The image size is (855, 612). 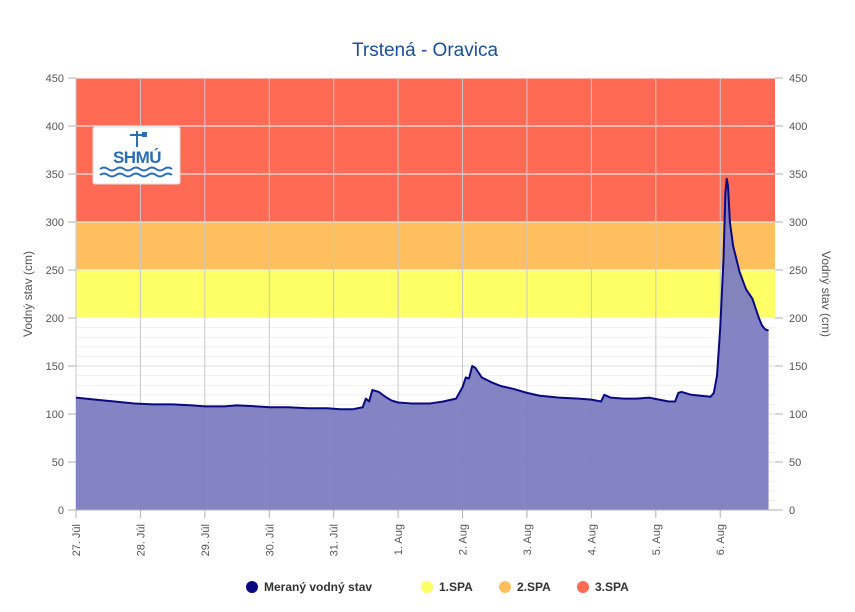 What do you see at coordinates (798, 175) in the screenshot?
I see `y-tick-label-right: 350` at bounding box center [798, 175].